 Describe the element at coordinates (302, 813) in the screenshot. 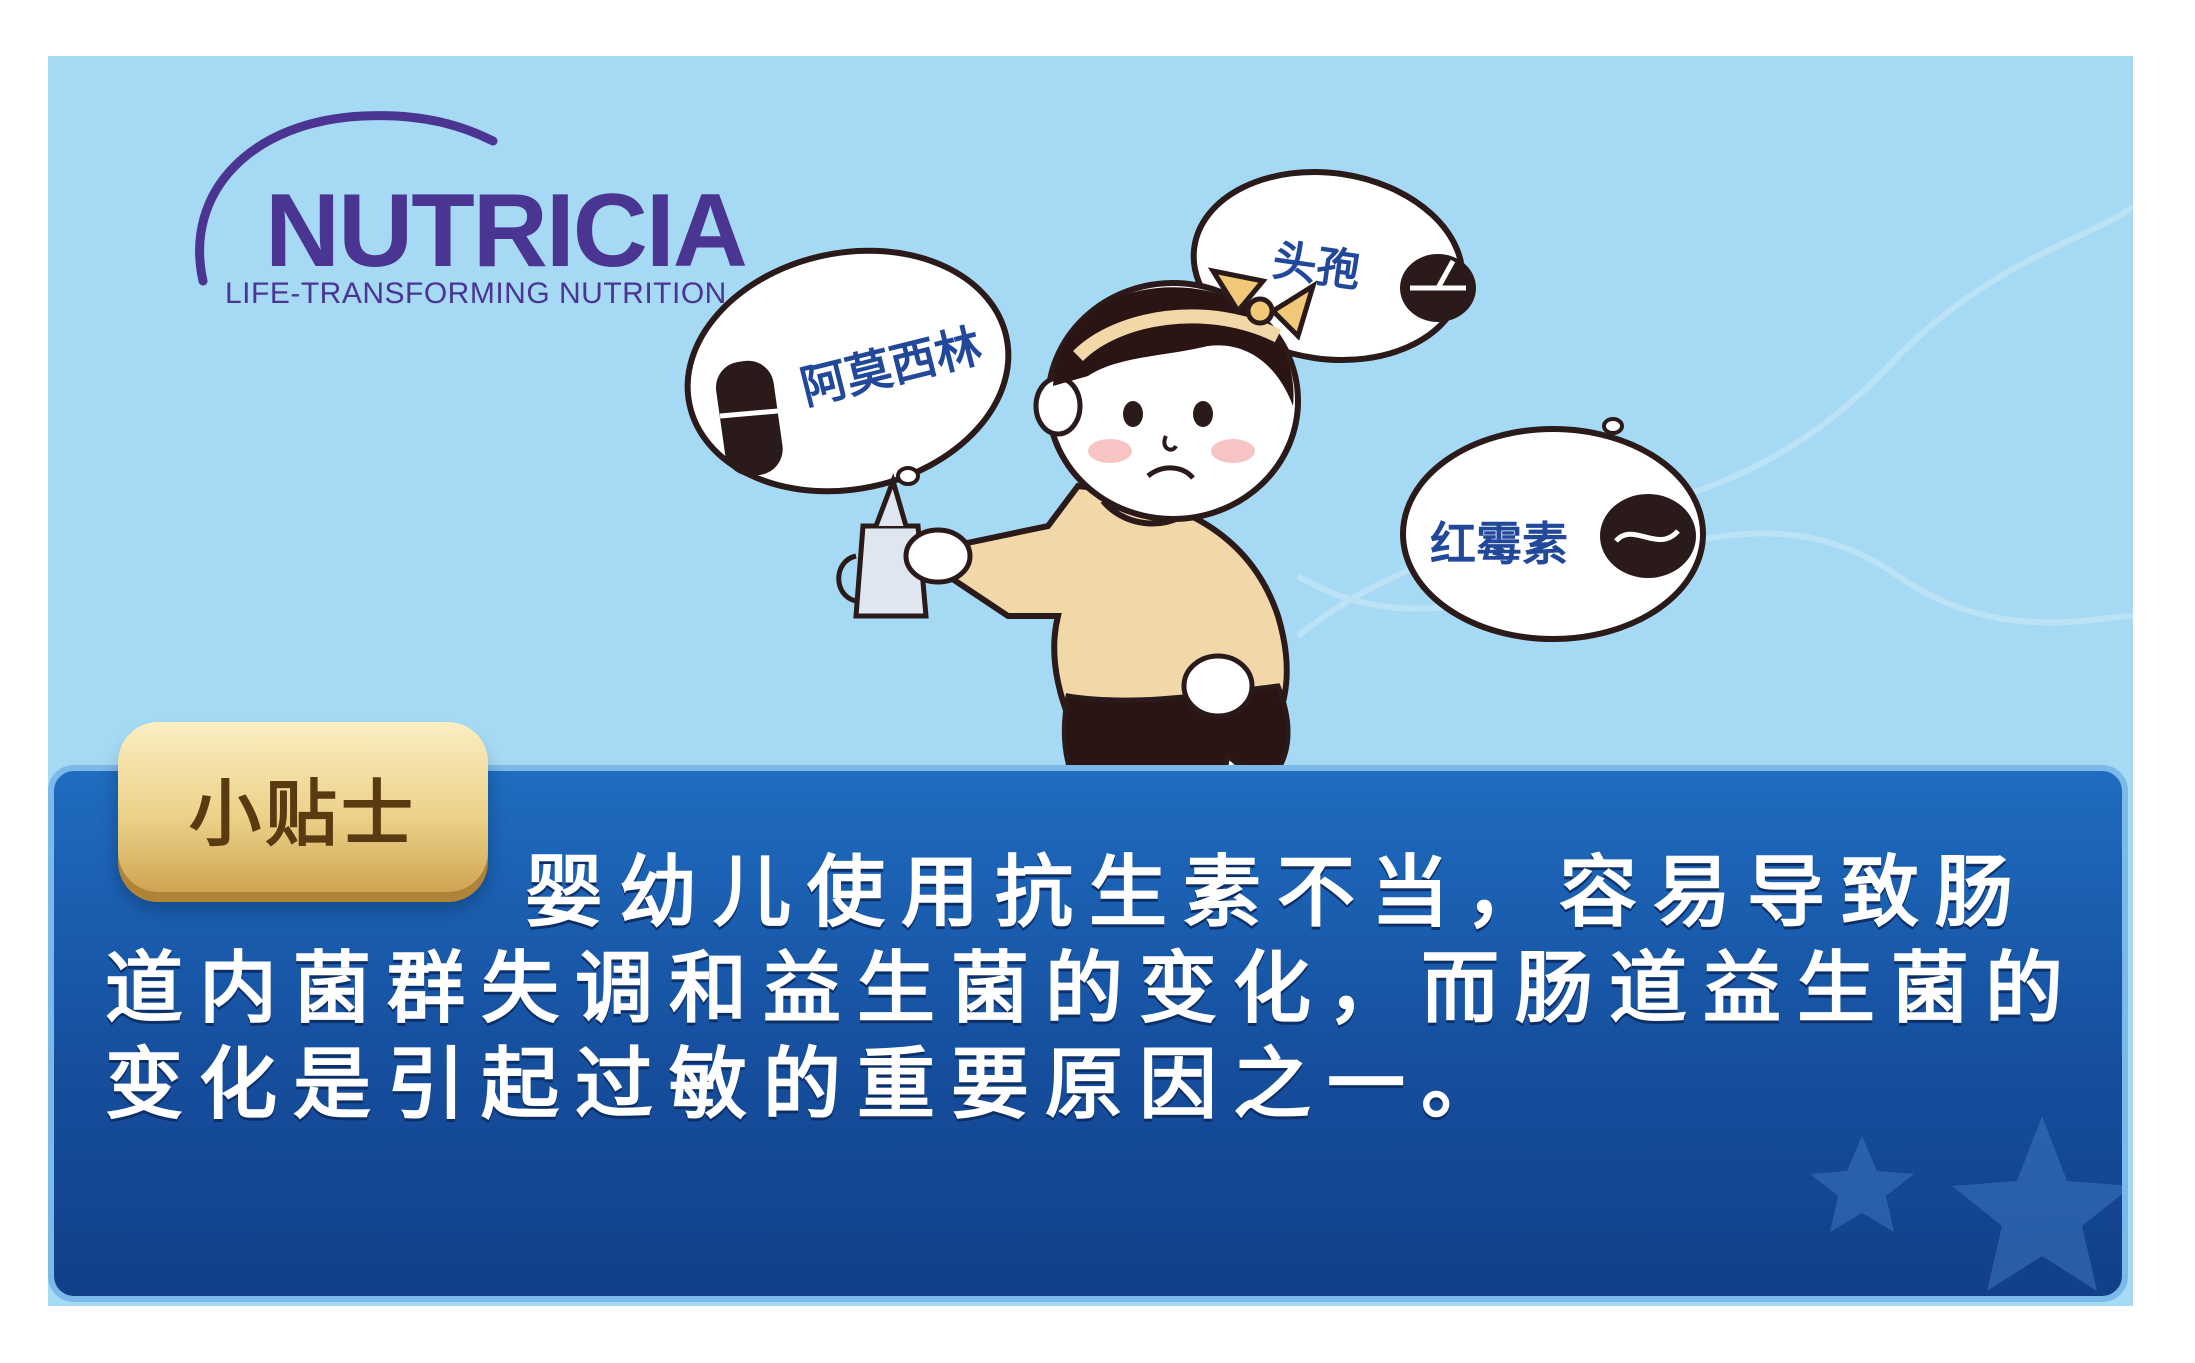

I see `tip-badge-label: 小贴士` at that location.